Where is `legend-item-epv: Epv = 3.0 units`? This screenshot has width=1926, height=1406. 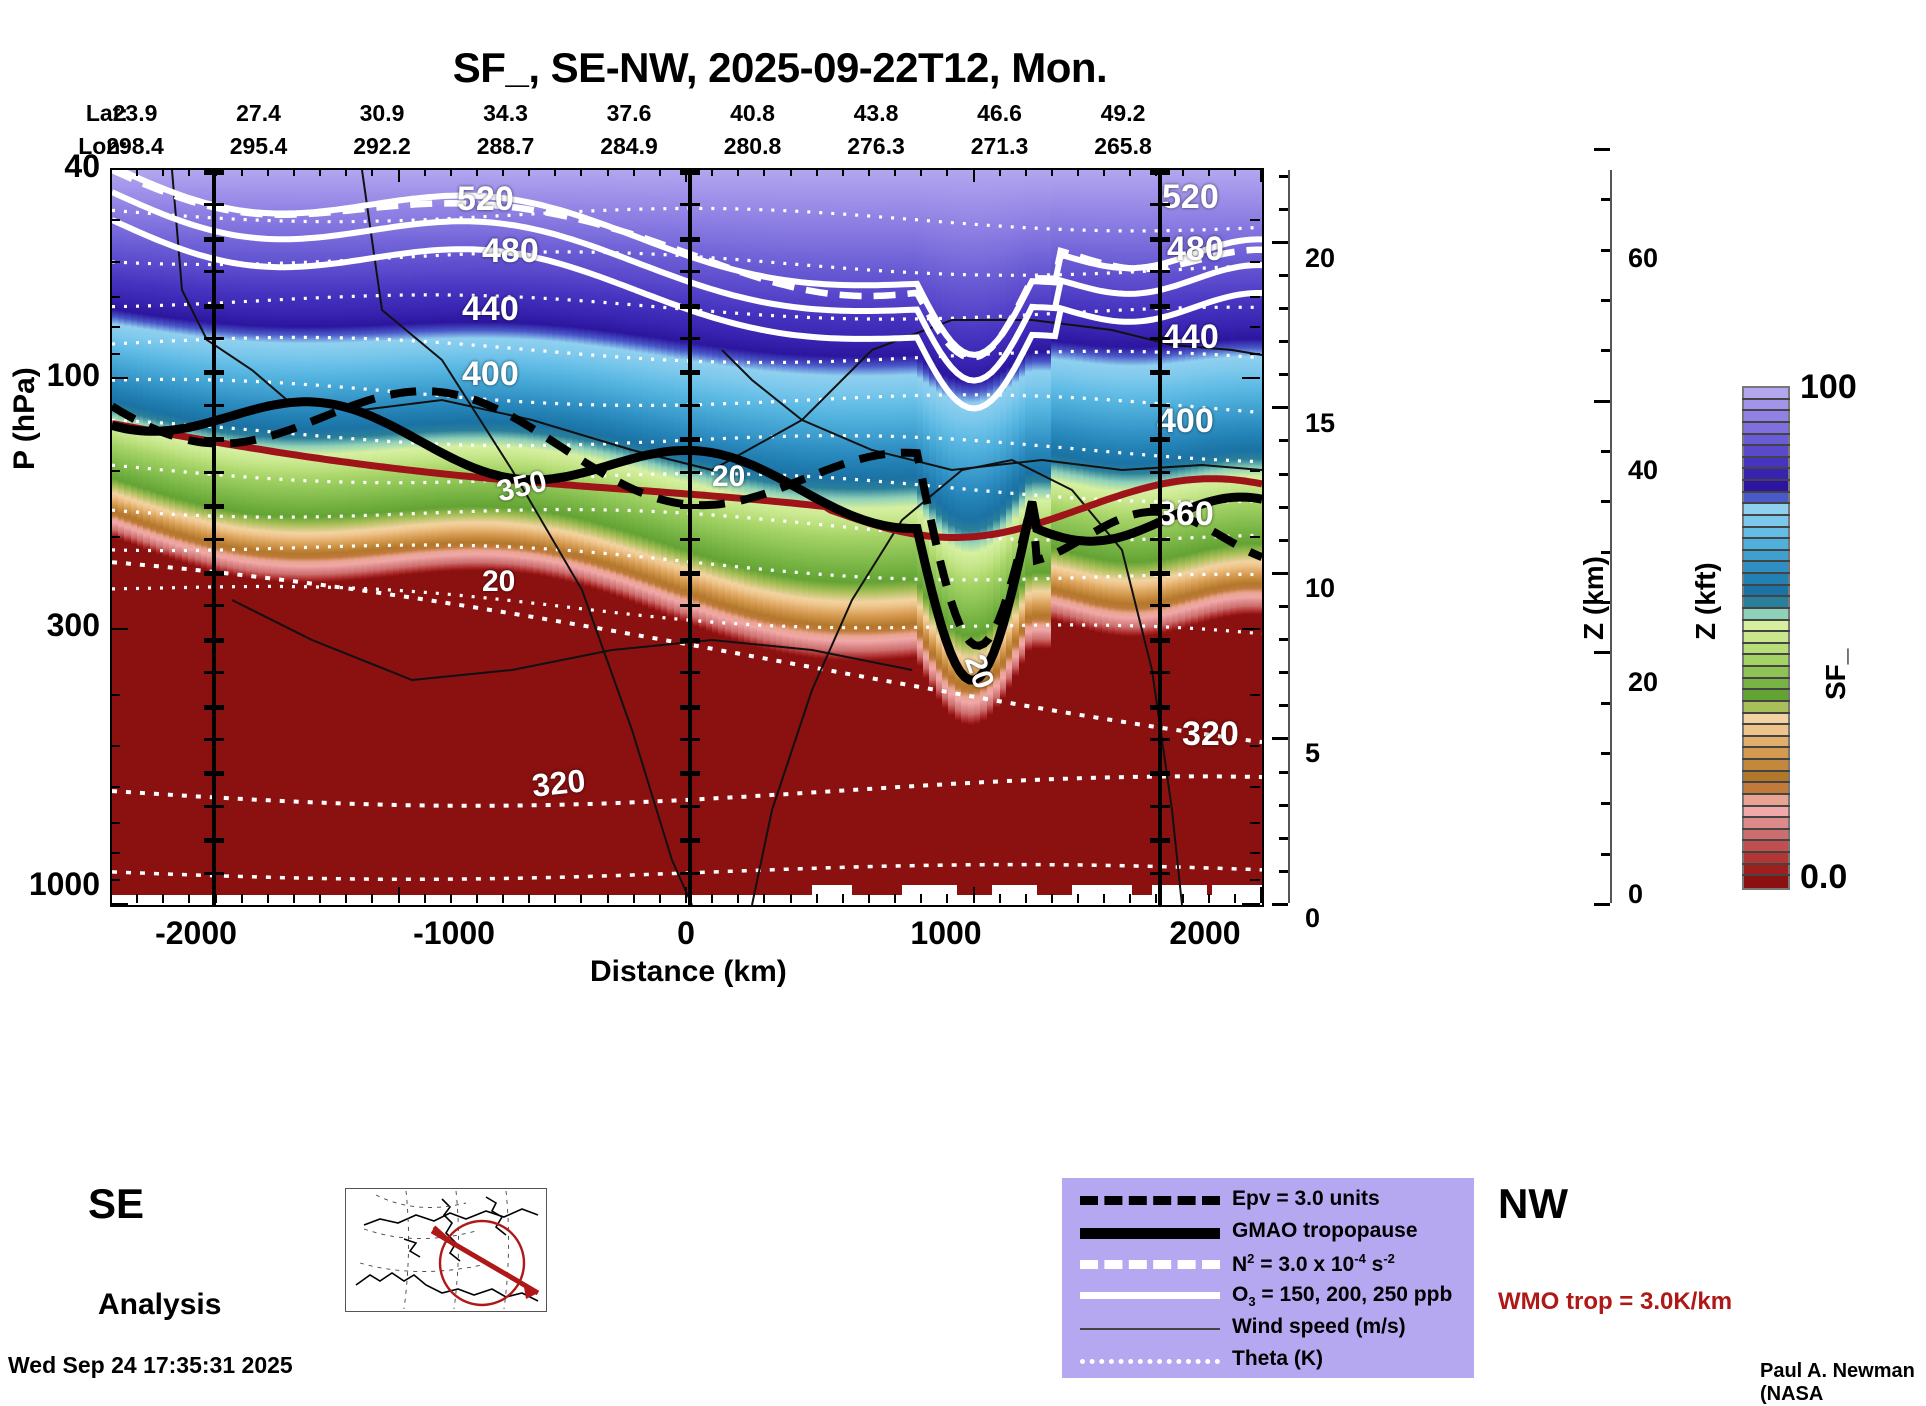 legend-item-epv: Epv = 3.0 units is located at coordinates (1268, 1200).